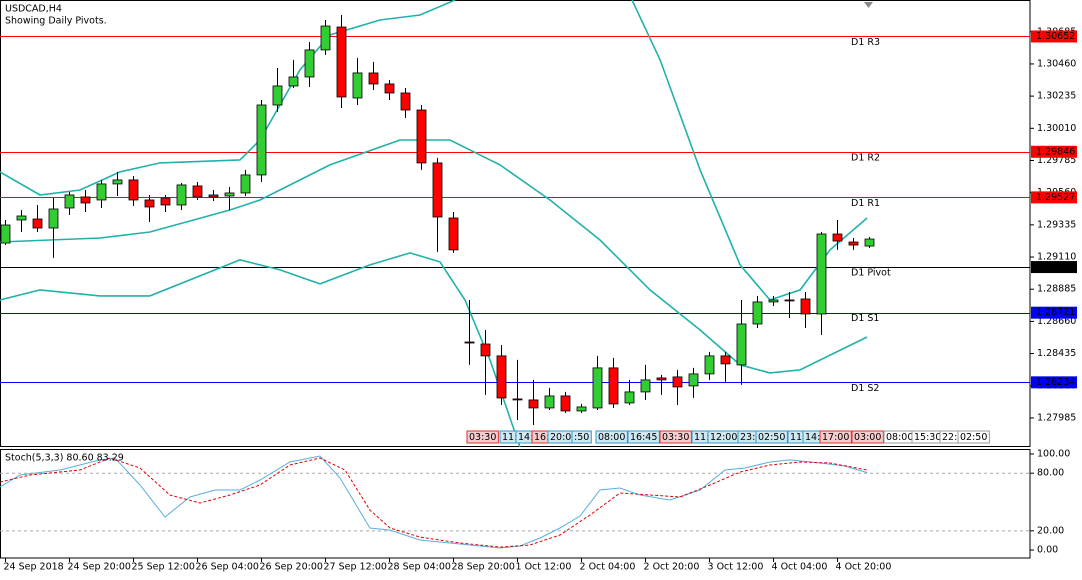 The width and height of the screenshot is (1082, 580). I want to click on event-label: 23:, so click(747, 437).